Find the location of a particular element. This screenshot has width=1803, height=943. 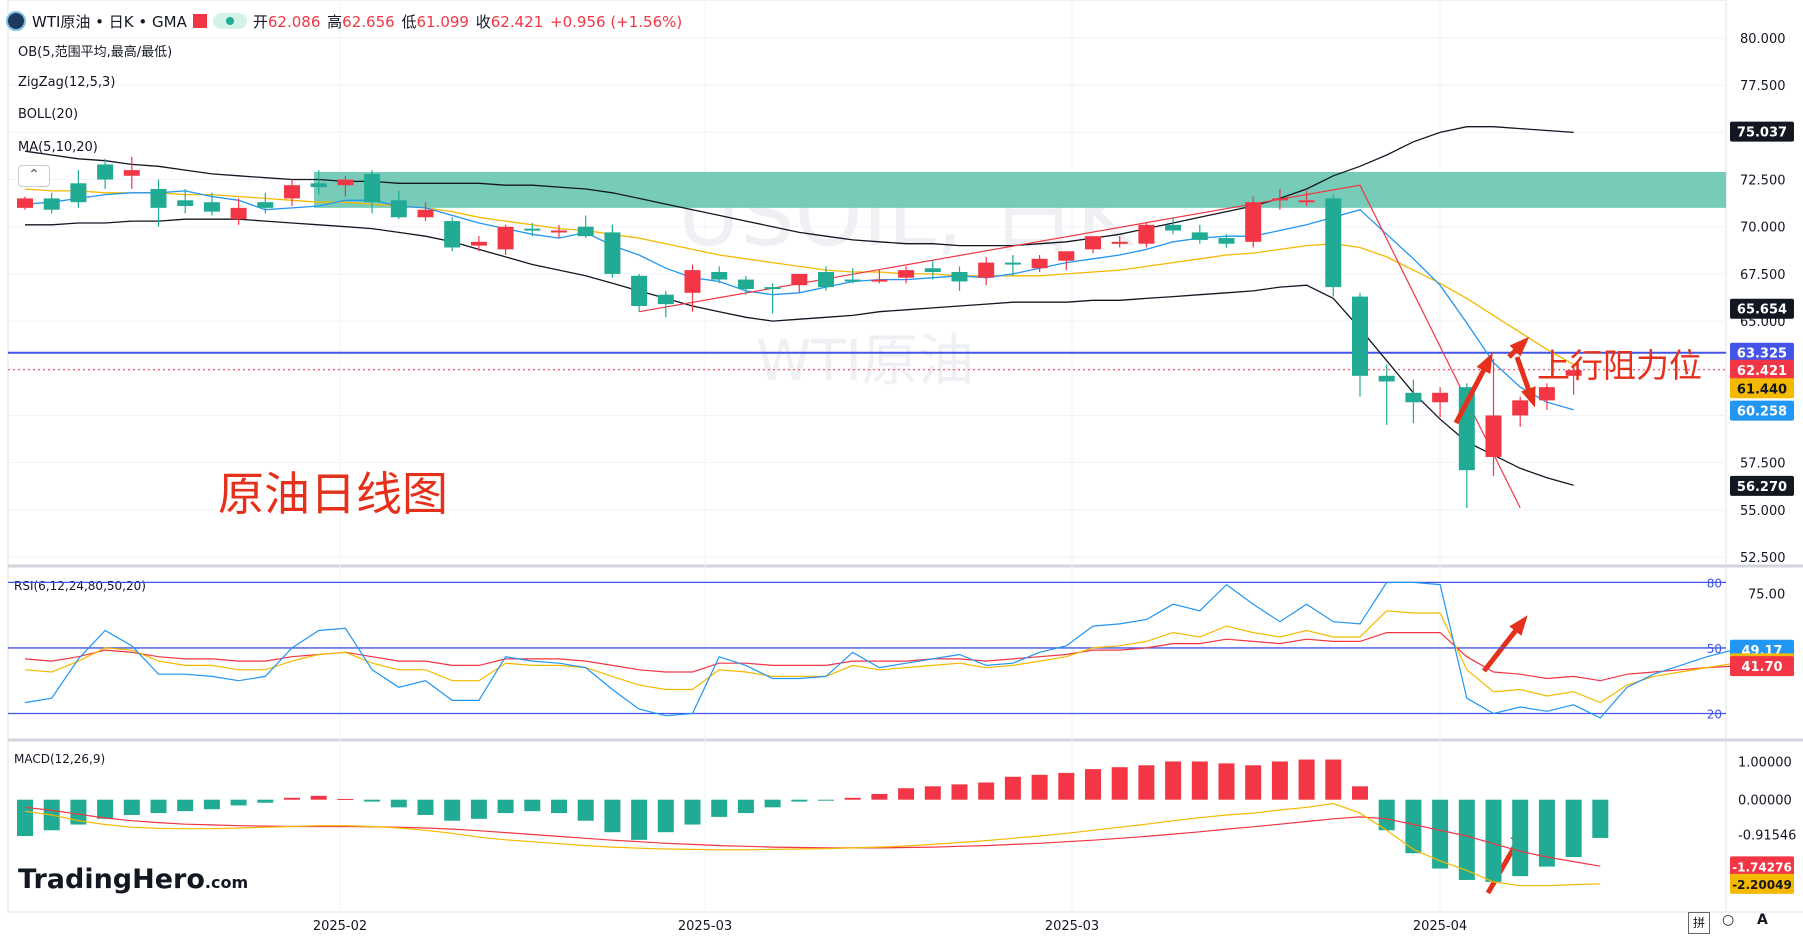

up-arrow-rsi-head is located at coordinates (1518, 625).